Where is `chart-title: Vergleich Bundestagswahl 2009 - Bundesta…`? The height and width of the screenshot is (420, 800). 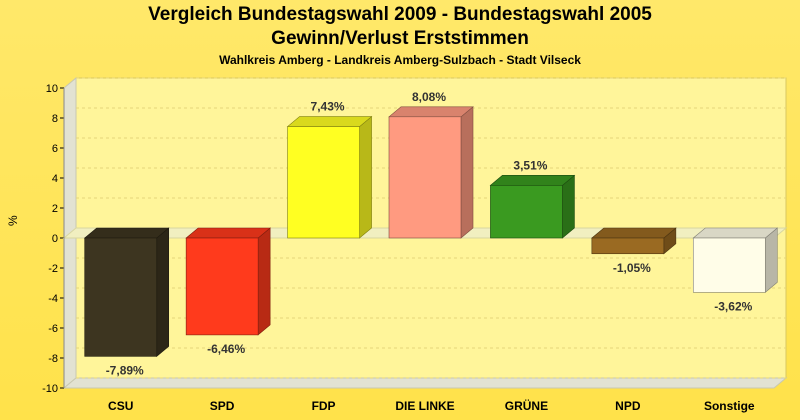
chart-title: Vergleich Bundestagswahl 2009 - Bundesta… is located at coordinates (400, 14).